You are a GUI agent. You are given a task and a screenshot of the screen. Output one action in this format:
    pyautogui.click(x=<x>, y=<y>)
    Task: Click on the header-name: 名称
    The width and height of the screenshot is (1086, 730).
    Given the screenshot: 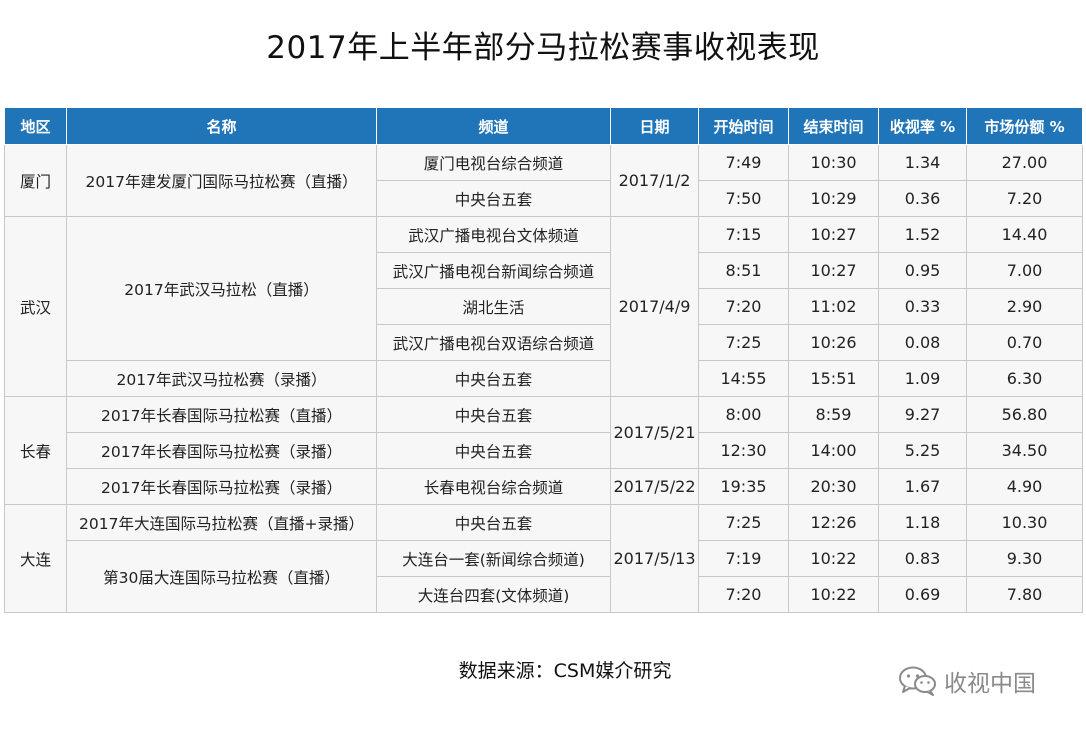 What is the action you would take?
    pyautogui.click(x=221, y=126)
    